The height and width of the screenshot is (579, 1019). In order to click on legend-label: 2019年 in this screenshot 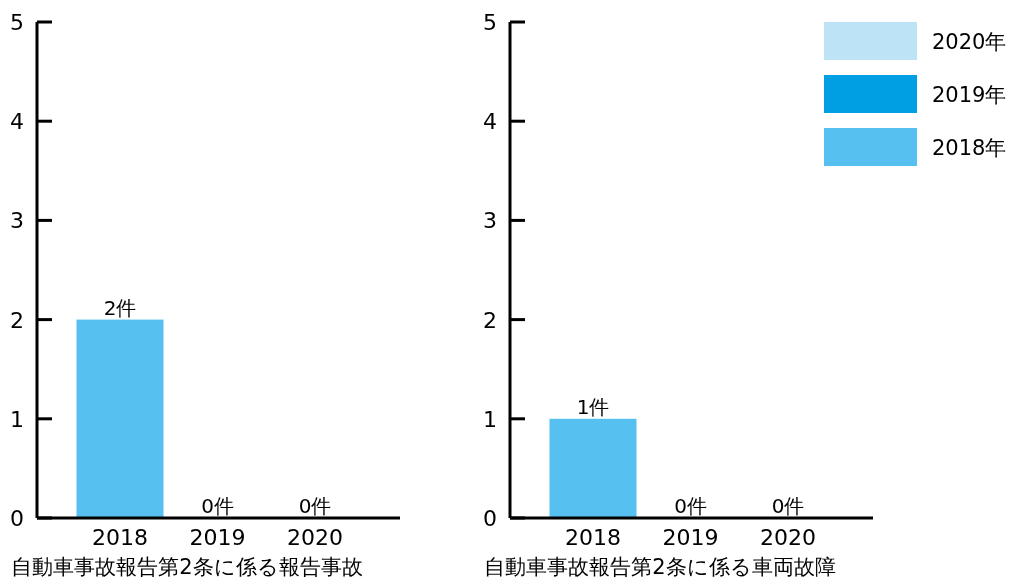, I will do `click(969, 95)`.